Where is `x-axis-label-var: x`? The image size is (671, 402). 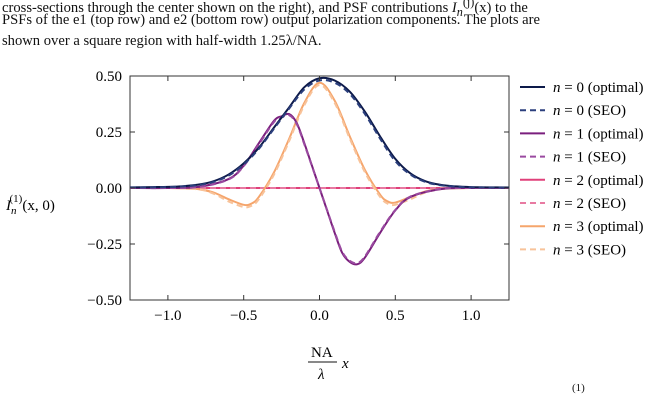
x-axis-label-var: x is located at coordinates (345, 364).